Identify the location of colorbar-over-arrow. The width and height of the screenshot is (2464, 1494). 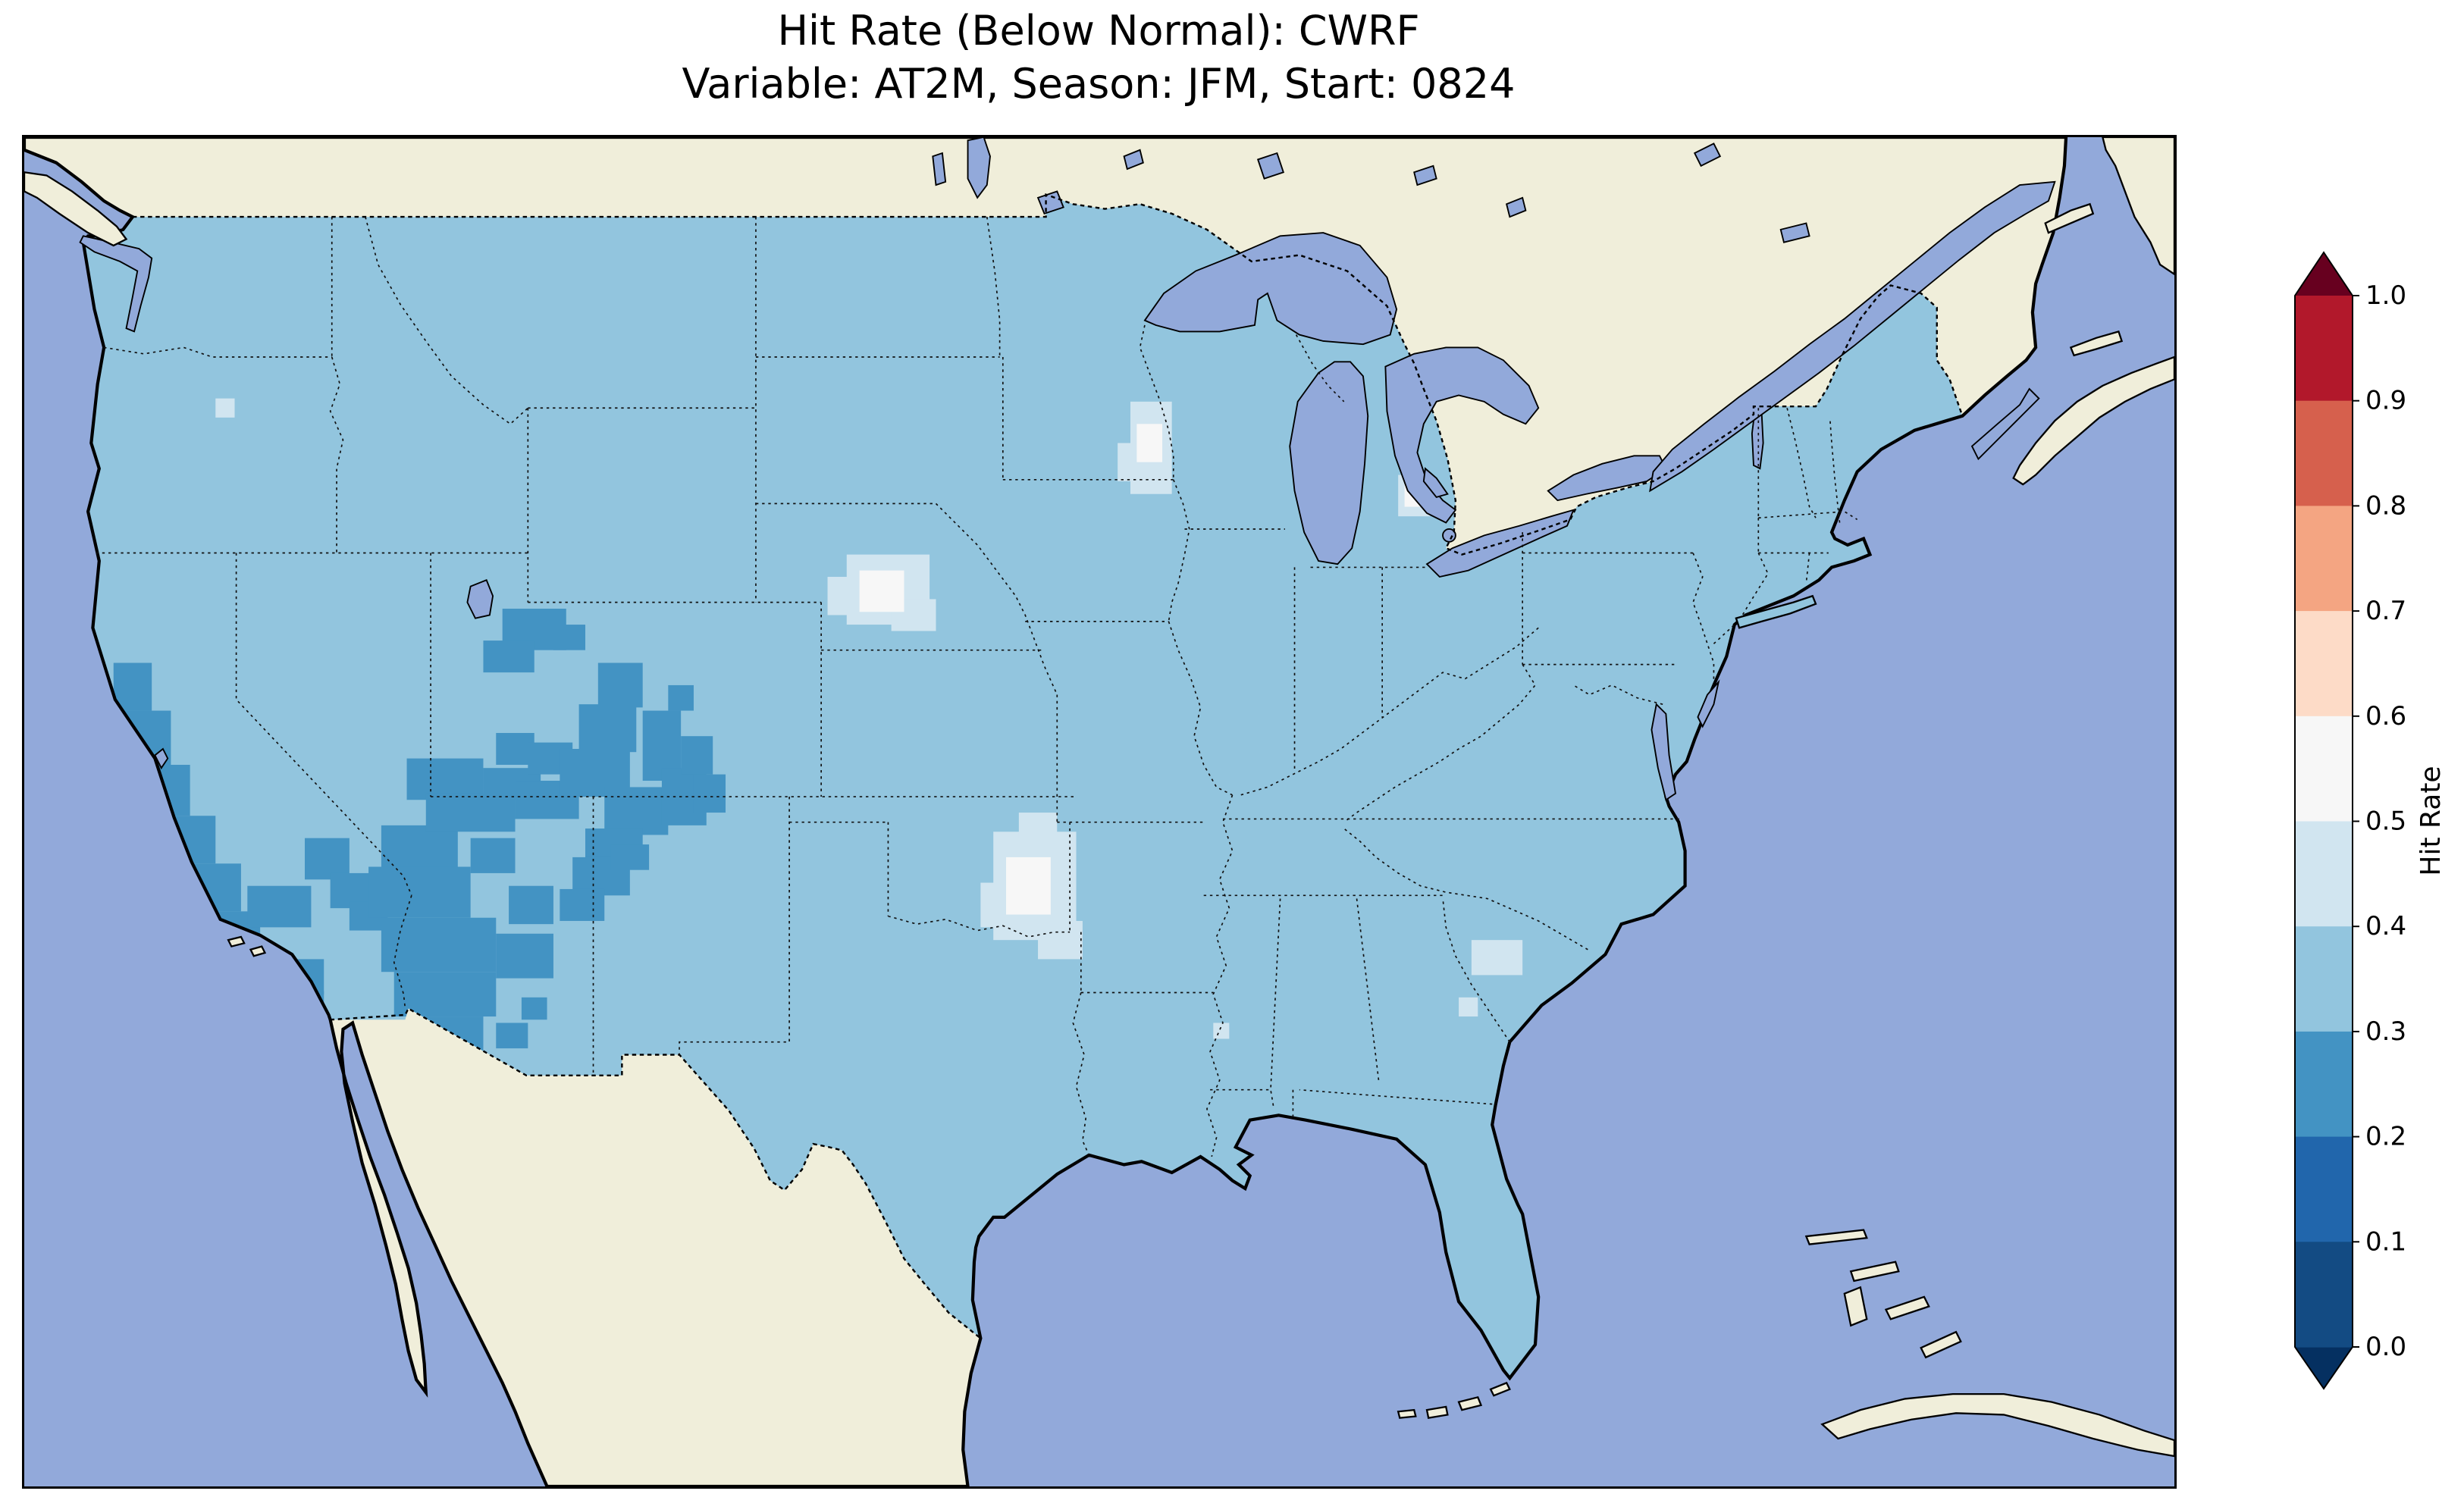
(2324, 274).